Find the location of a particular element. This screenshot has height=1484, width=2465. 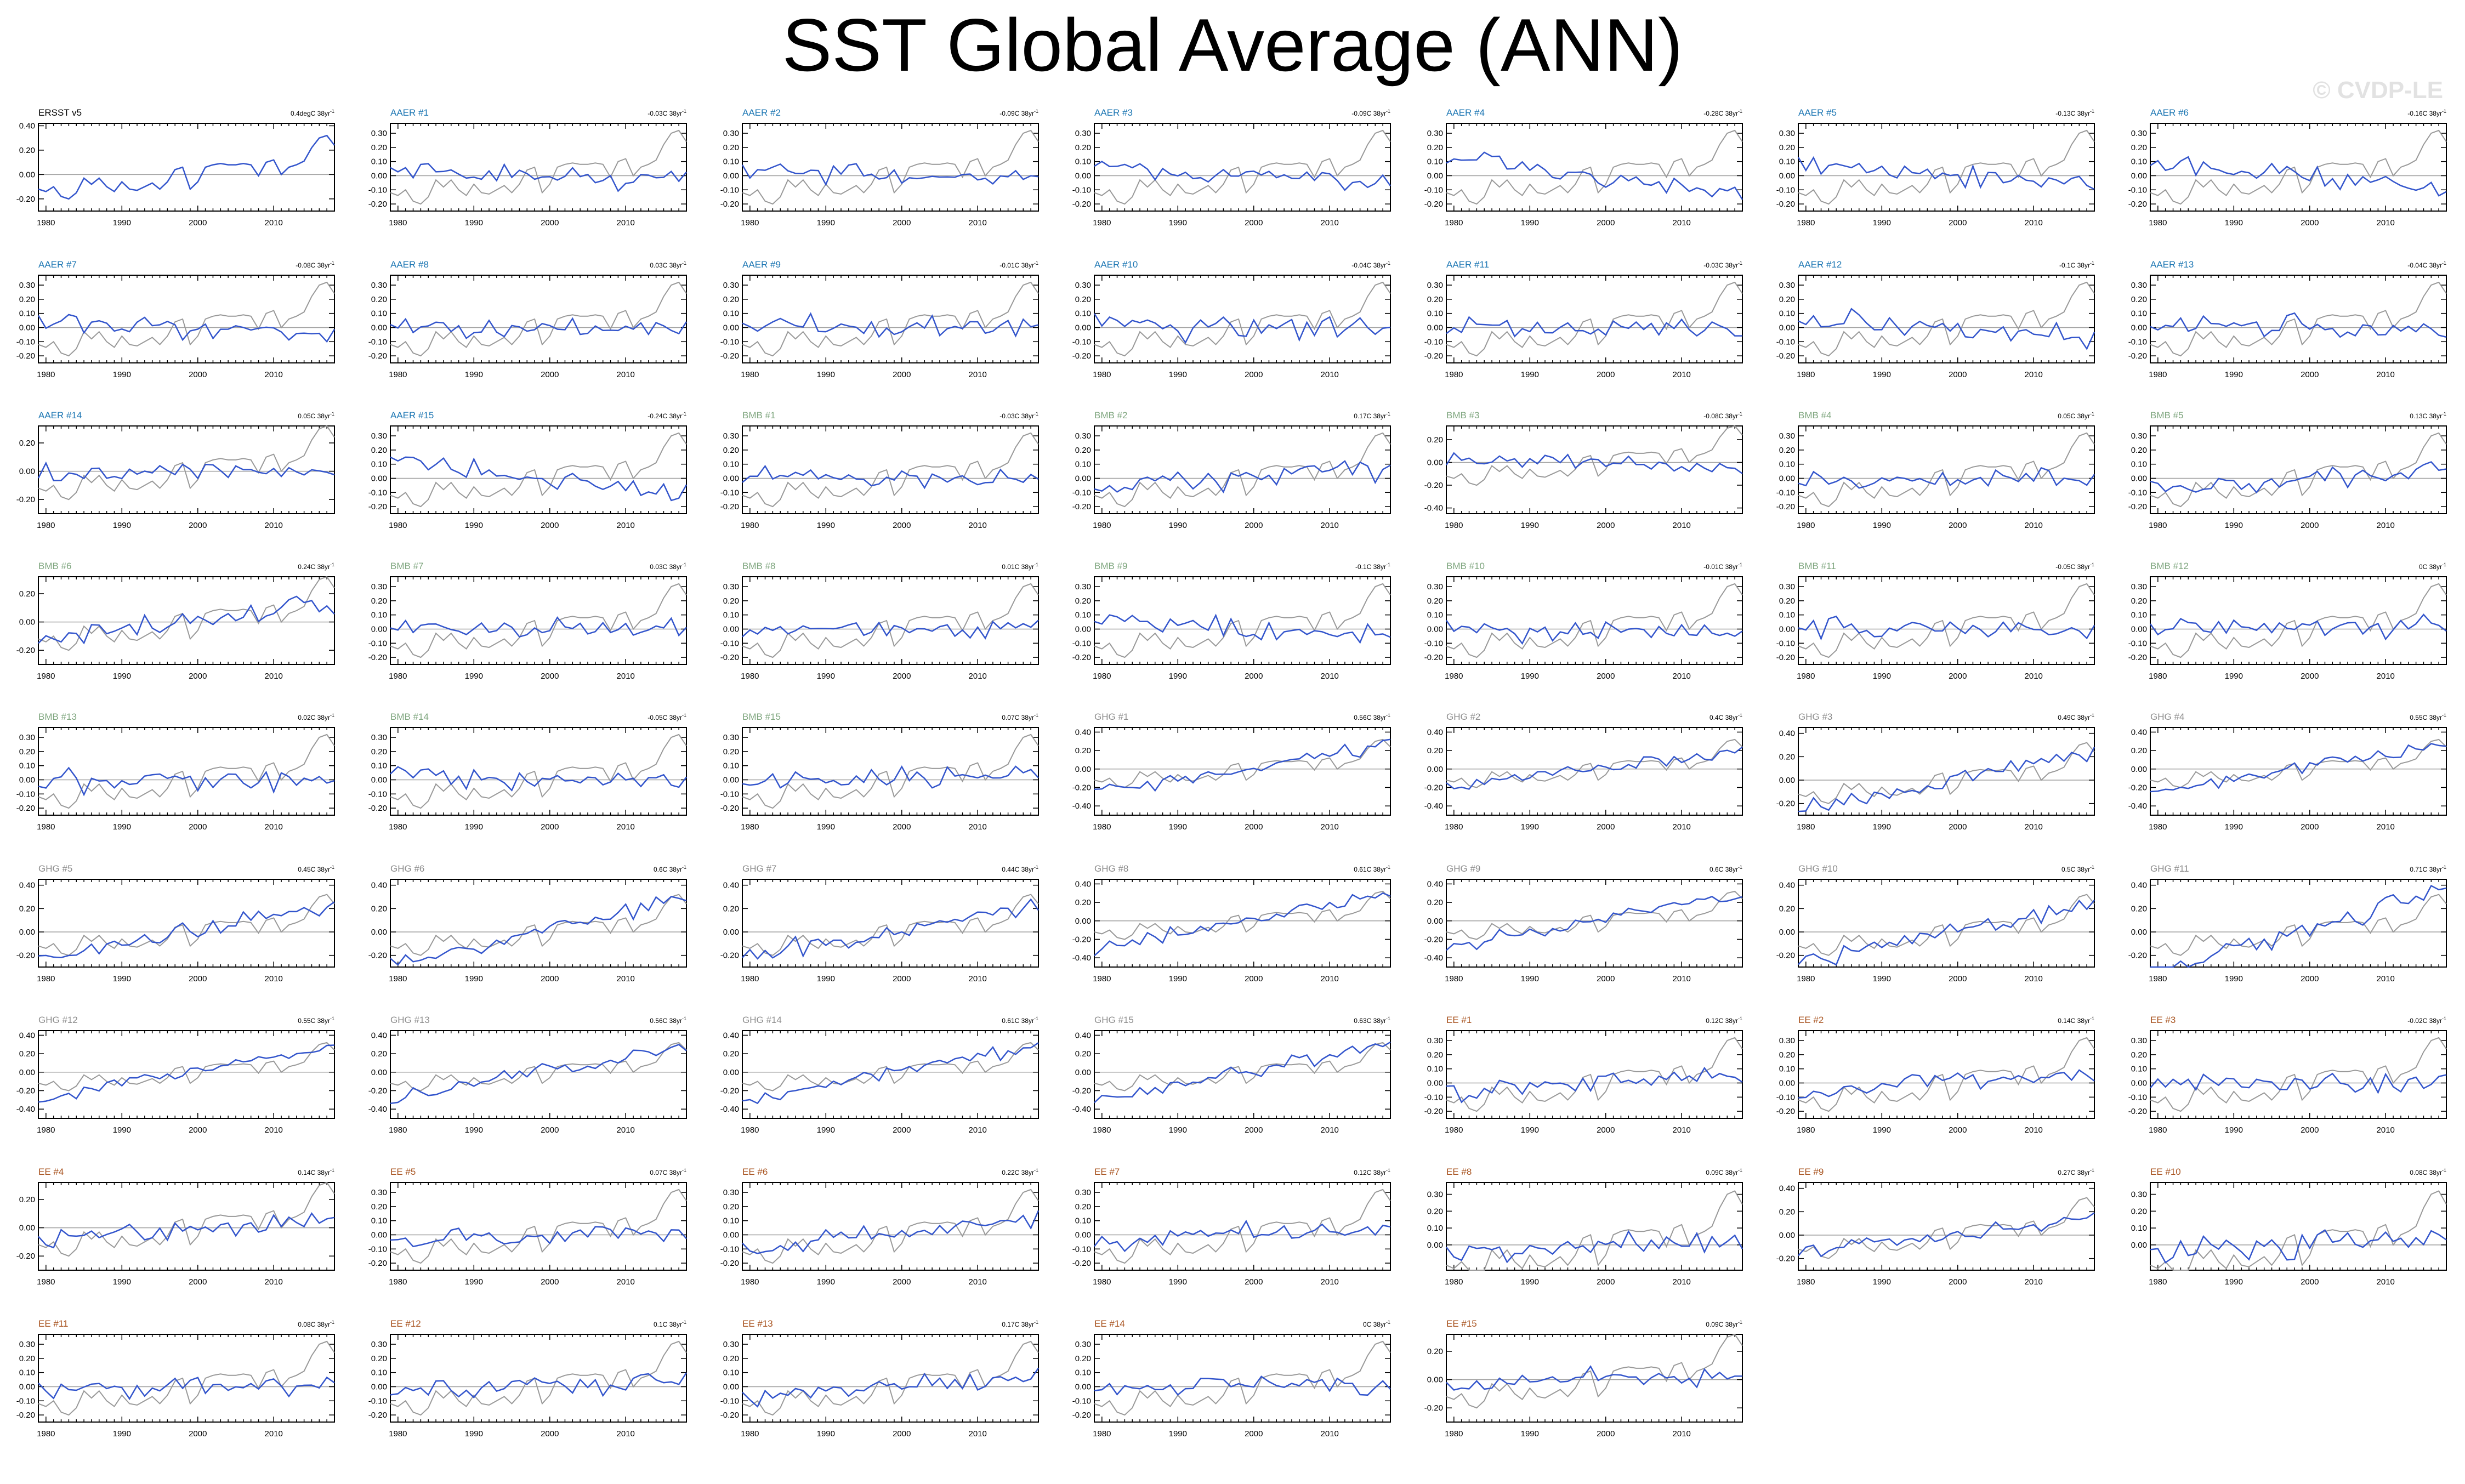

panel-trend-label: 0.03C 38yr-1 is located at coordinates (668, 264).